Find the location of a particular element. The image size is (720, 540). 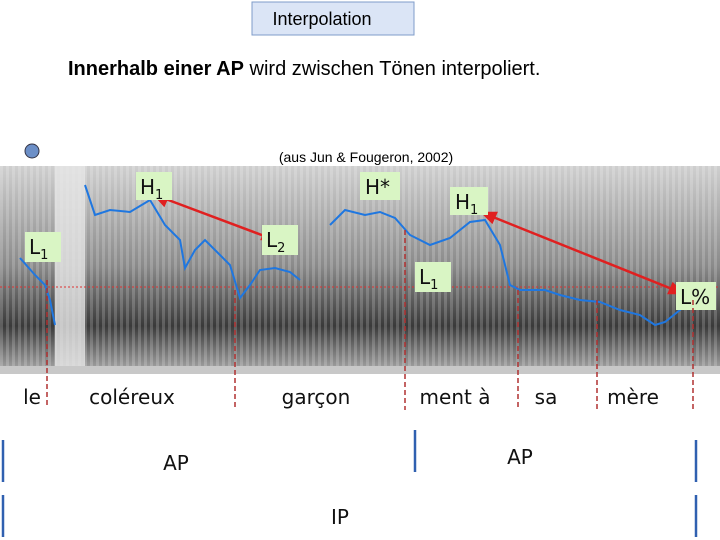

subtitle-bold: Innerhalb einer AP is located at coordinates (156, 69).